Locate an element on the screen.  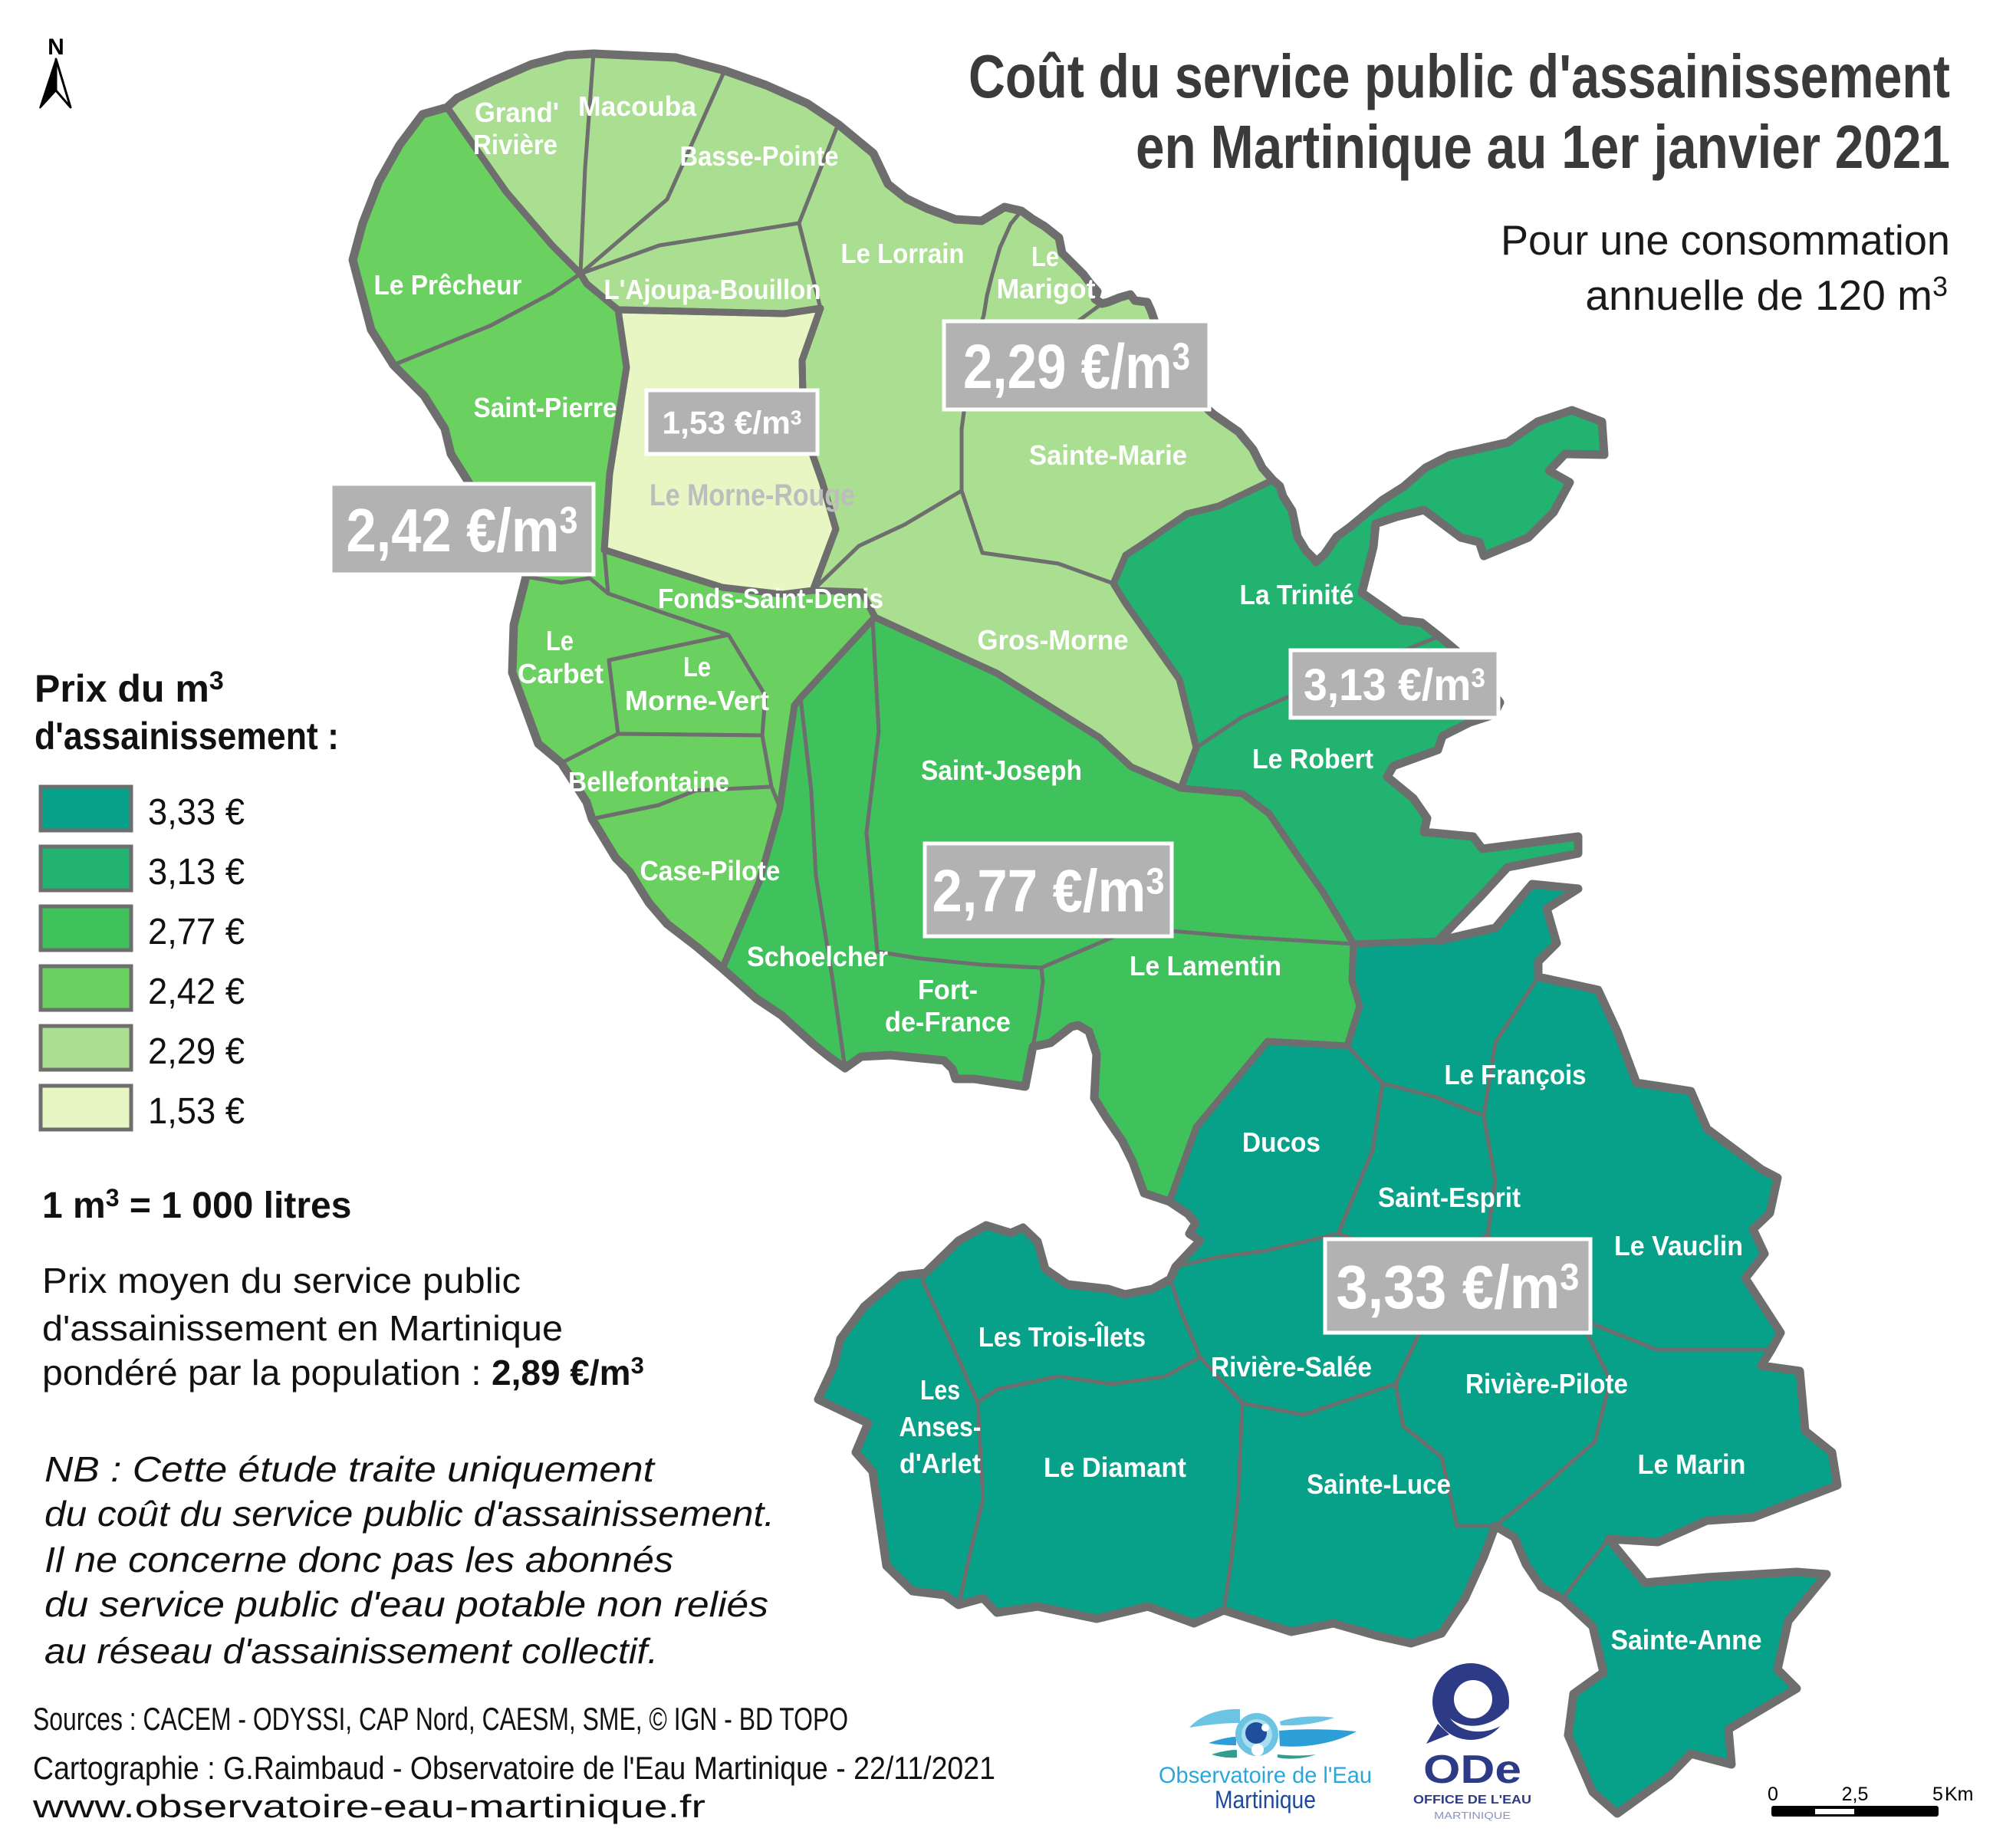
svg-text: L'Ajoupa-Bouillon is located at coordinates (712, 289).